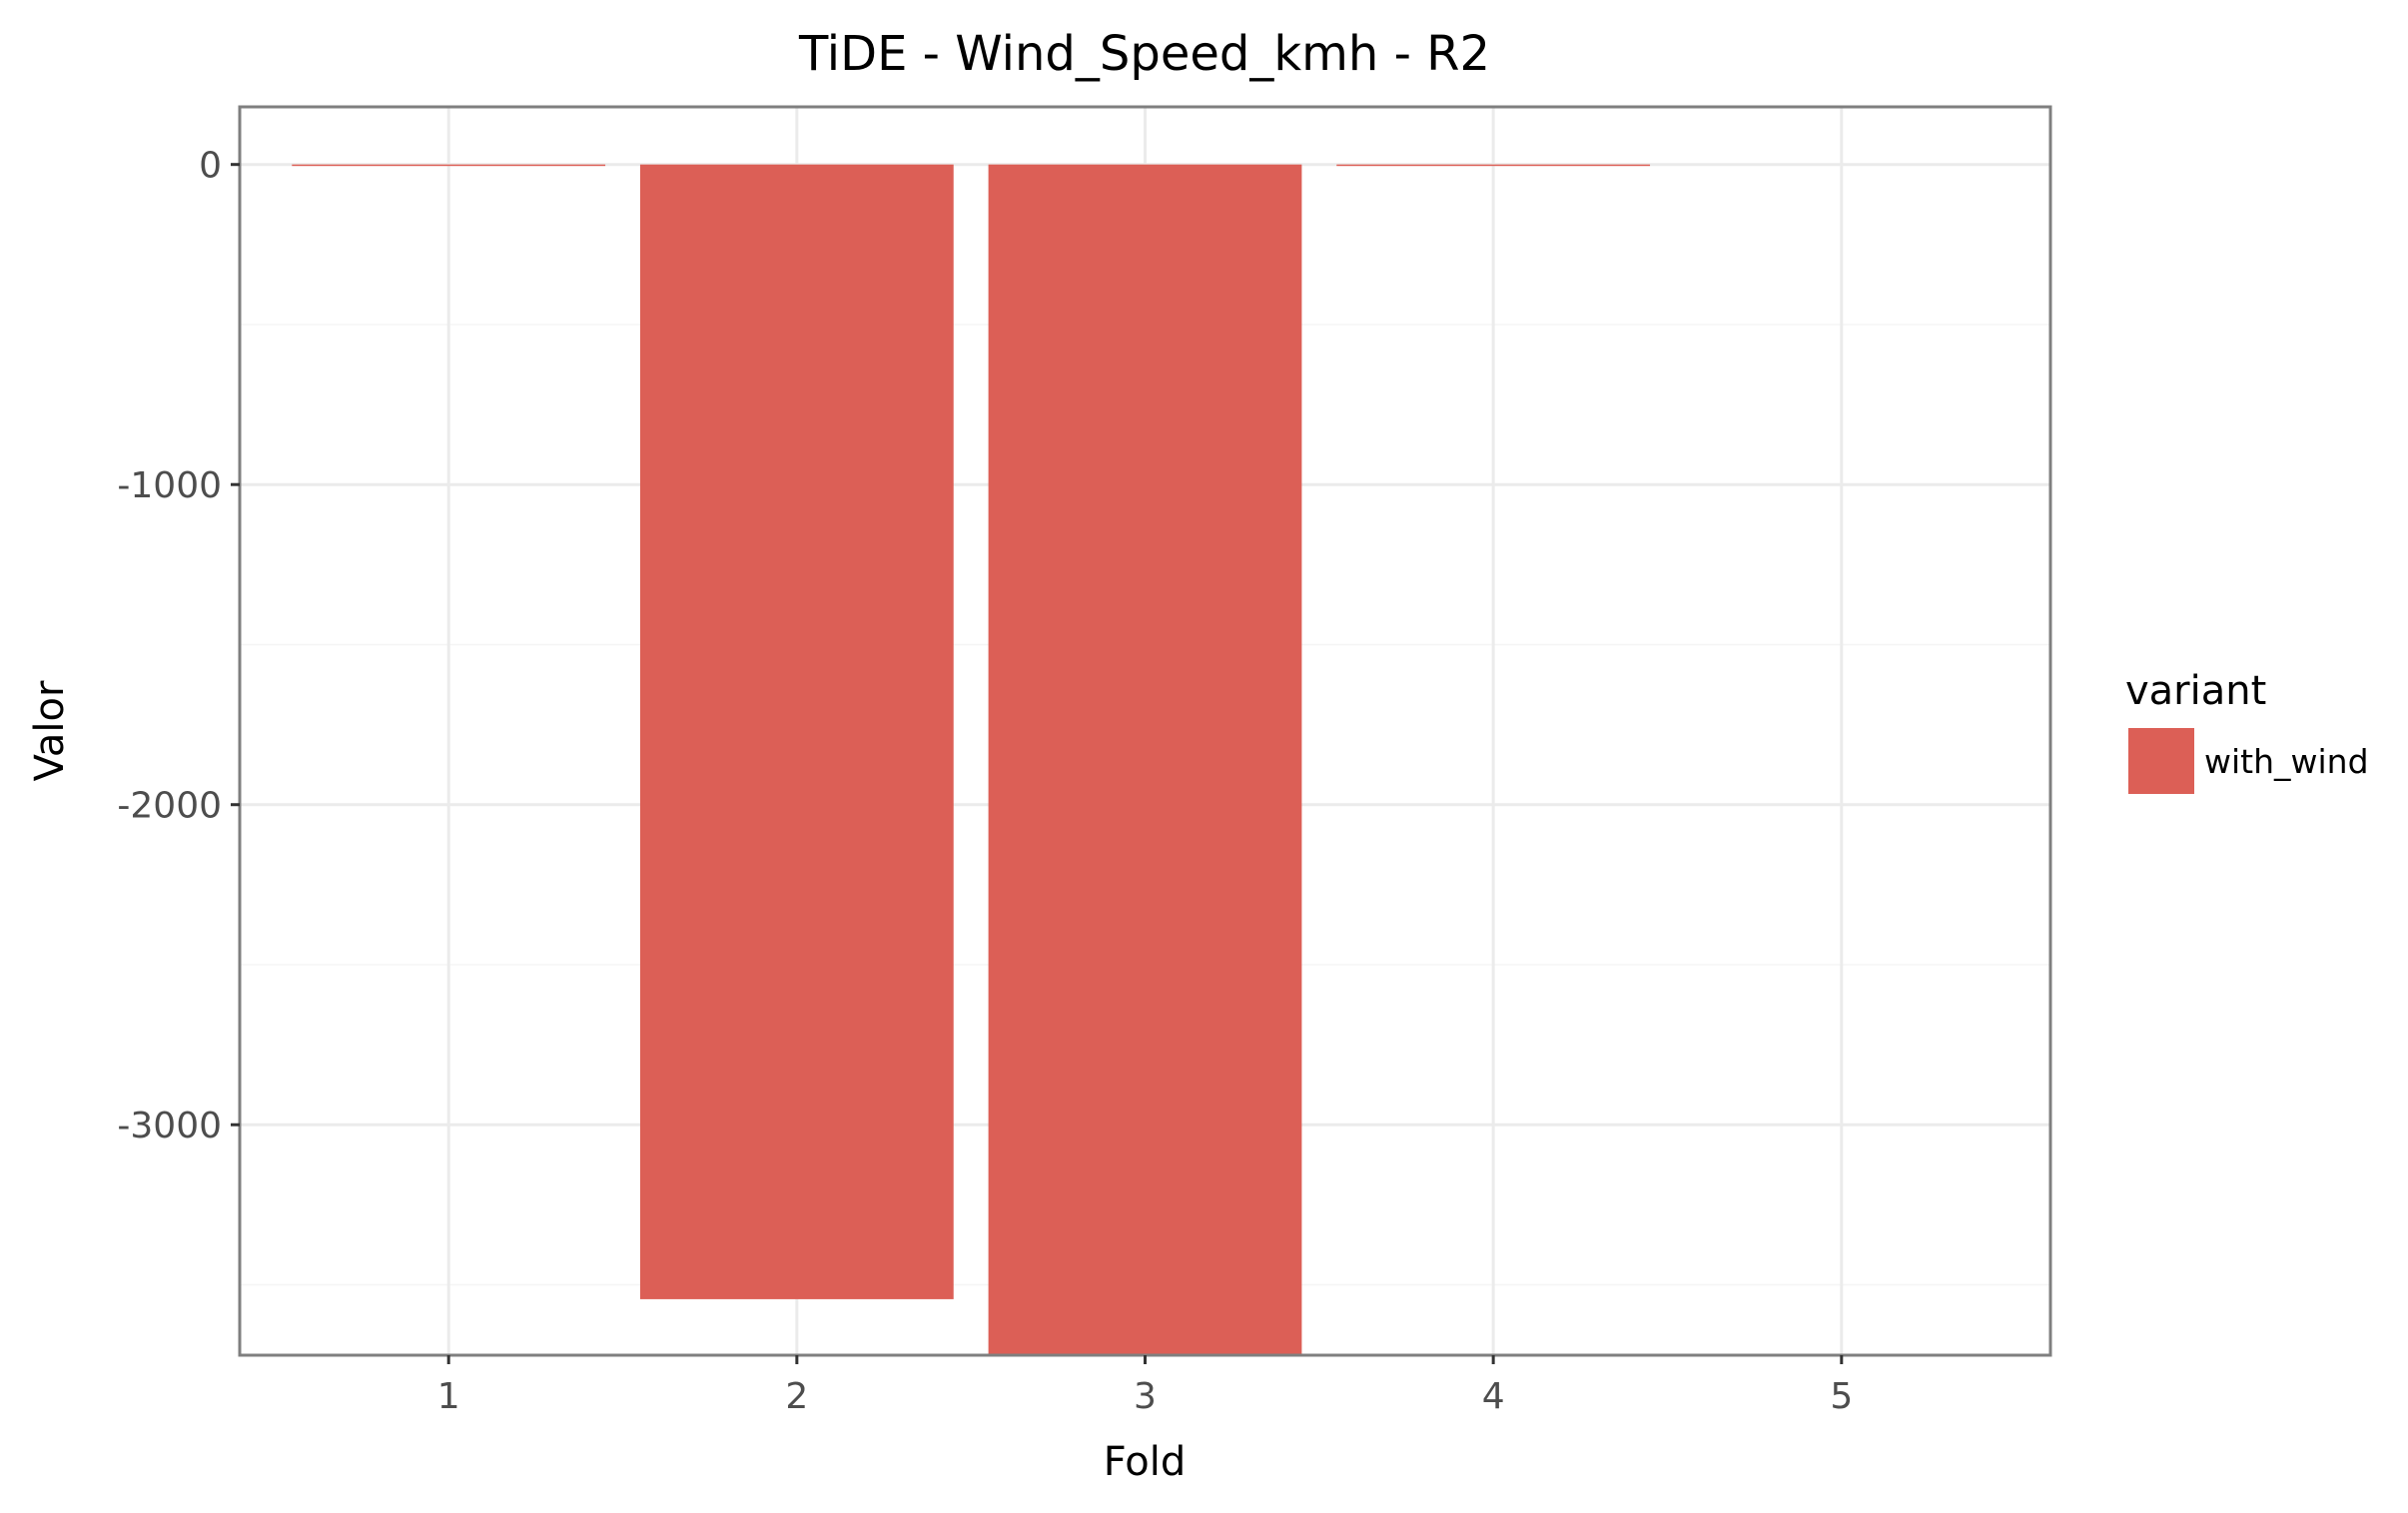  Describe the element at coordinates (2247, 731) in the screenshot. I see `legend: variant with_wind` at that location.